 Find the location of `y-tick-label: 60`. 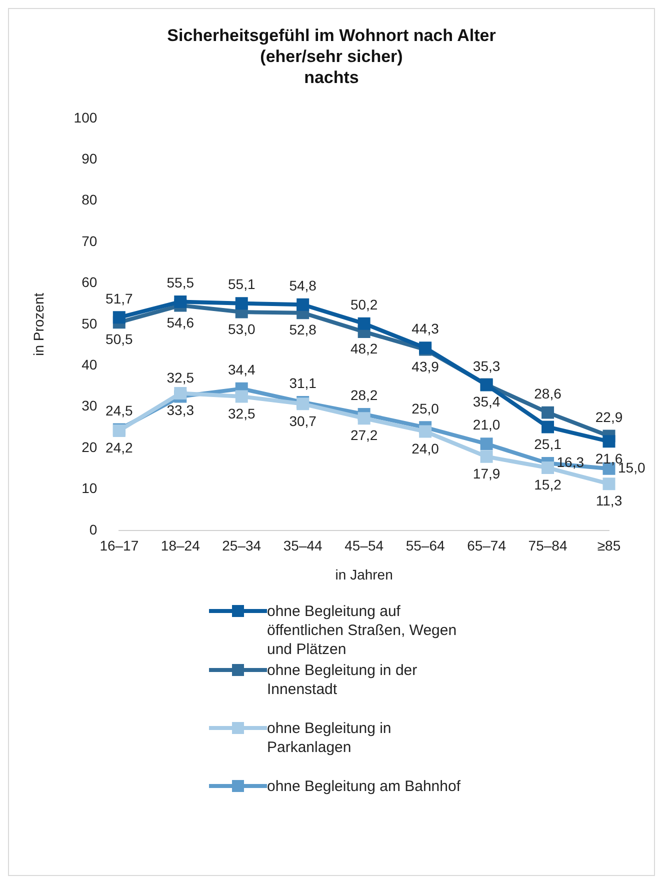

y-tick-label: 60 is located at coordinates (90, 282).